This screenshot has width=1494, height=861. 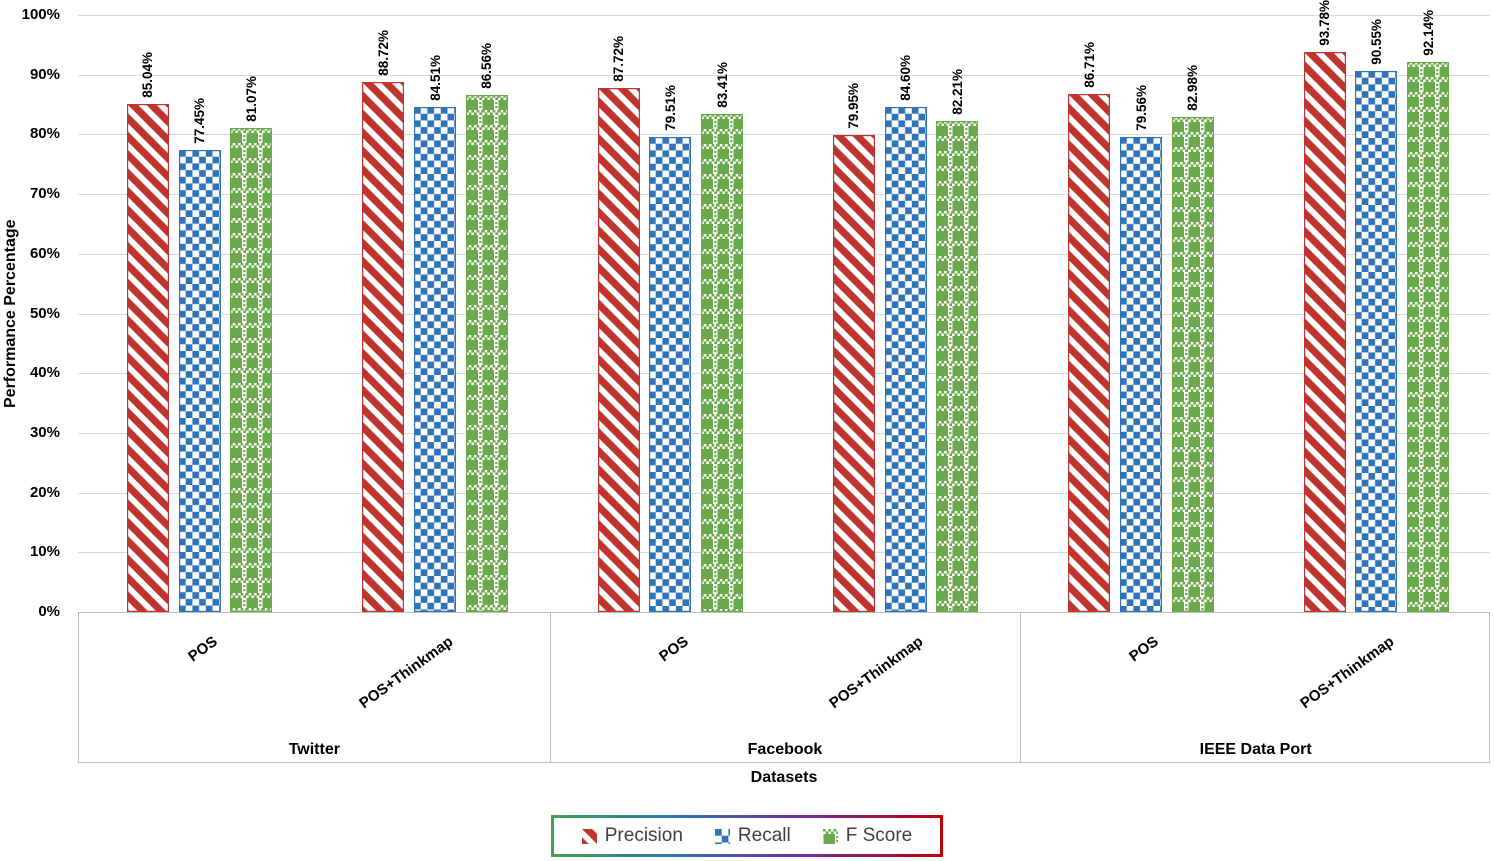 What do you see at coordinates (722, 836) in the screenshot?
I see `recall-pattern-icon` at bounding box center [722, 836].